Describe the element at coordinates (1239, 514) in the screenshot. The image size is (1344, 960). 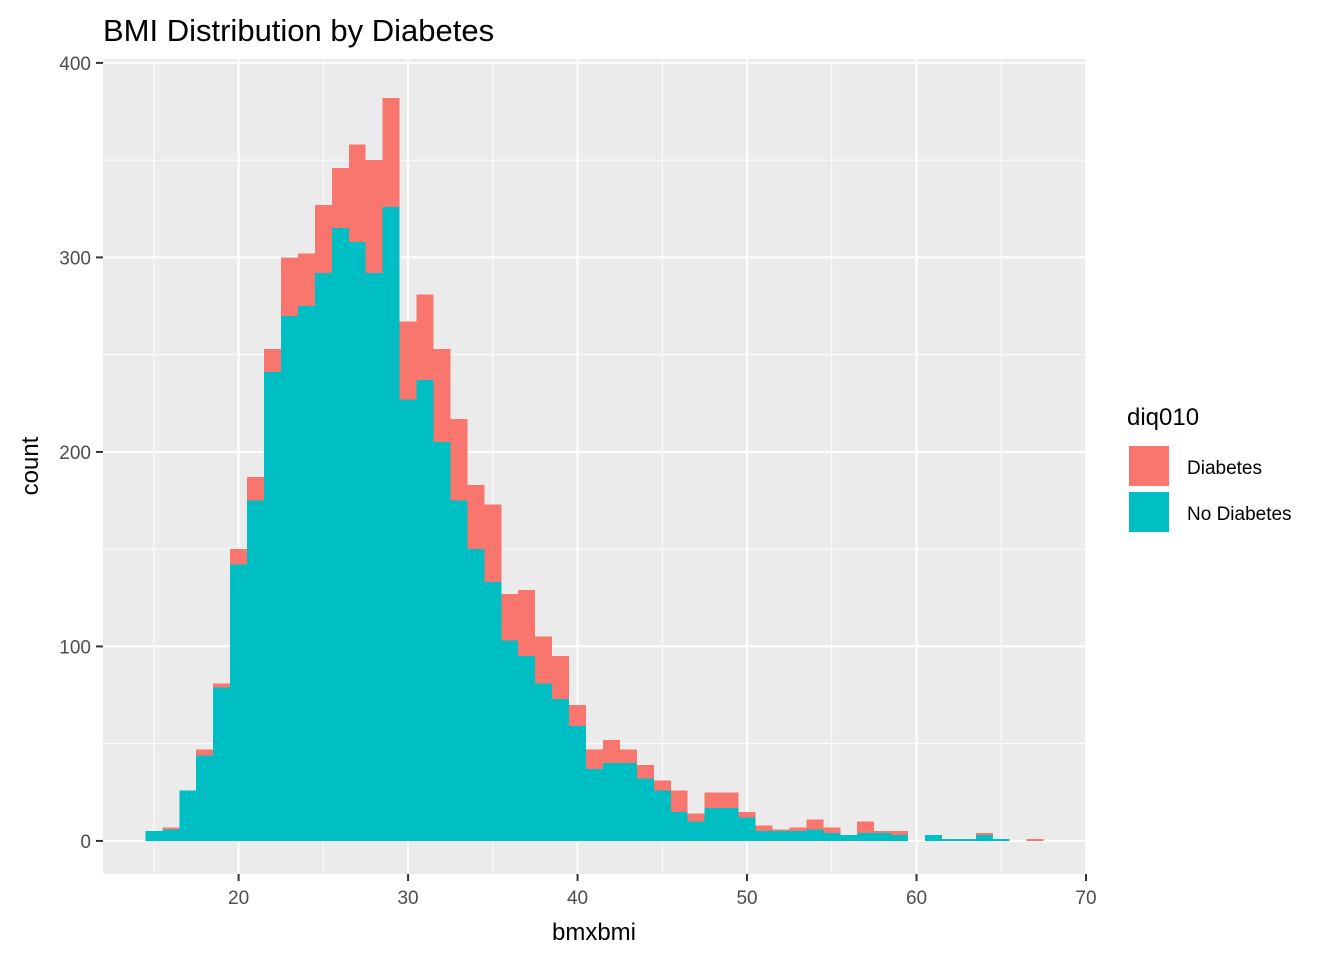
I see `legend-label-no-diabetes: No Diabetes` at that location.